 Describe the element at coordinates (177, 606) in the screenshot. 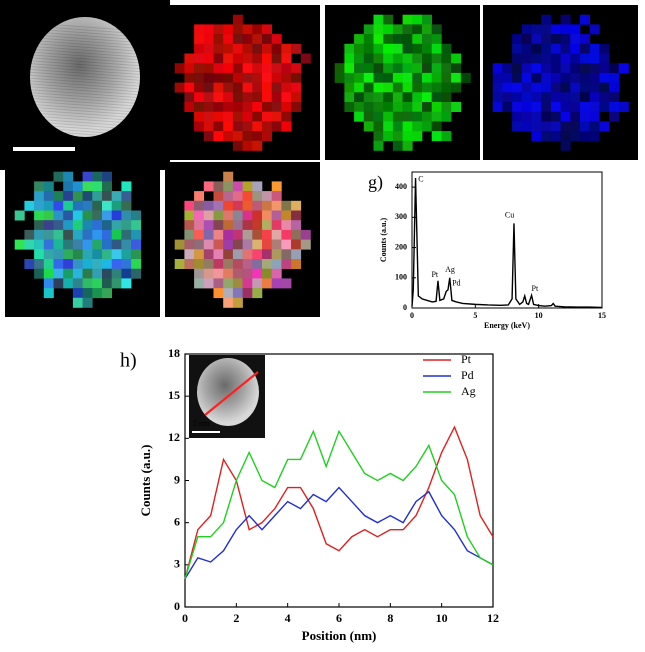

I see `y-tick-label: 0` at that location.